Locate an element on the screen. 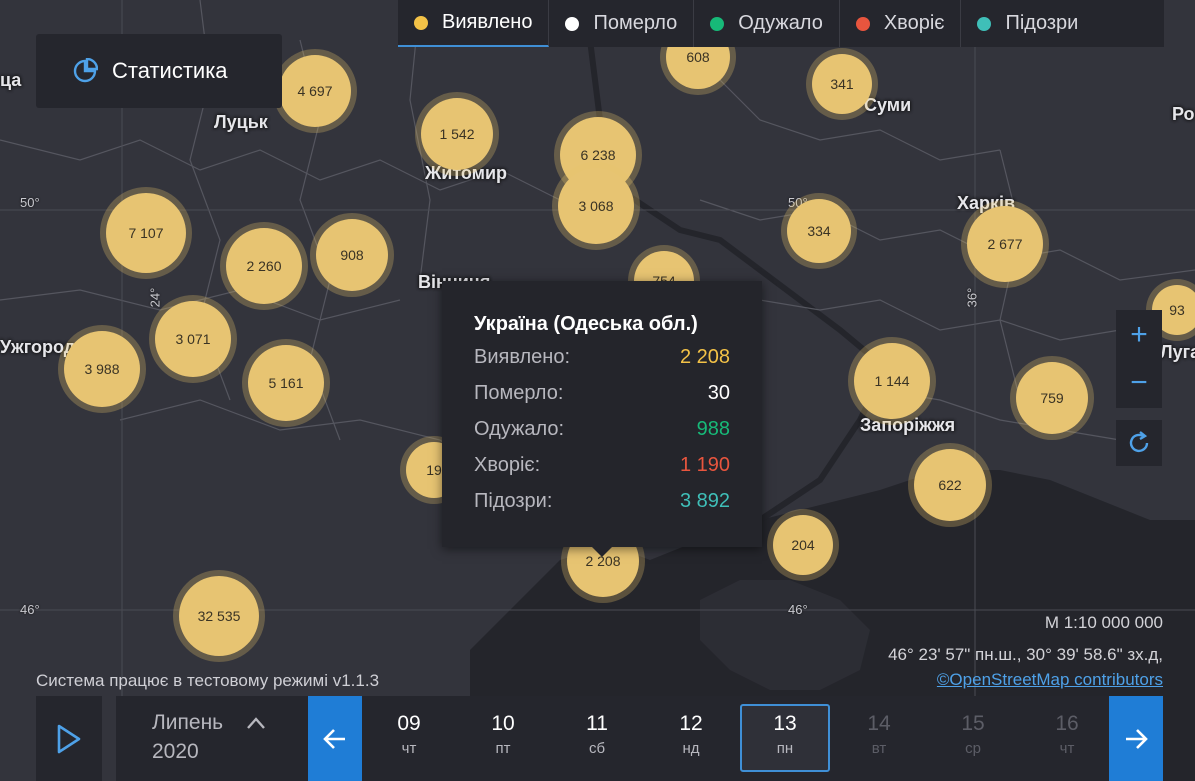 The image size is (1195, 781). tab-label: Одужало is located at coordinates (780, 23).